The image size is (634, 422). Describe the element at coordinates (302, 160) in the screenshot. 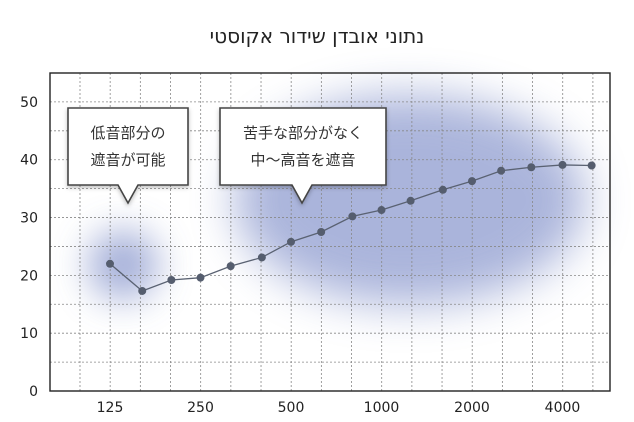

I see `callout-text-line2: 中〜高音を遮音` at that location.